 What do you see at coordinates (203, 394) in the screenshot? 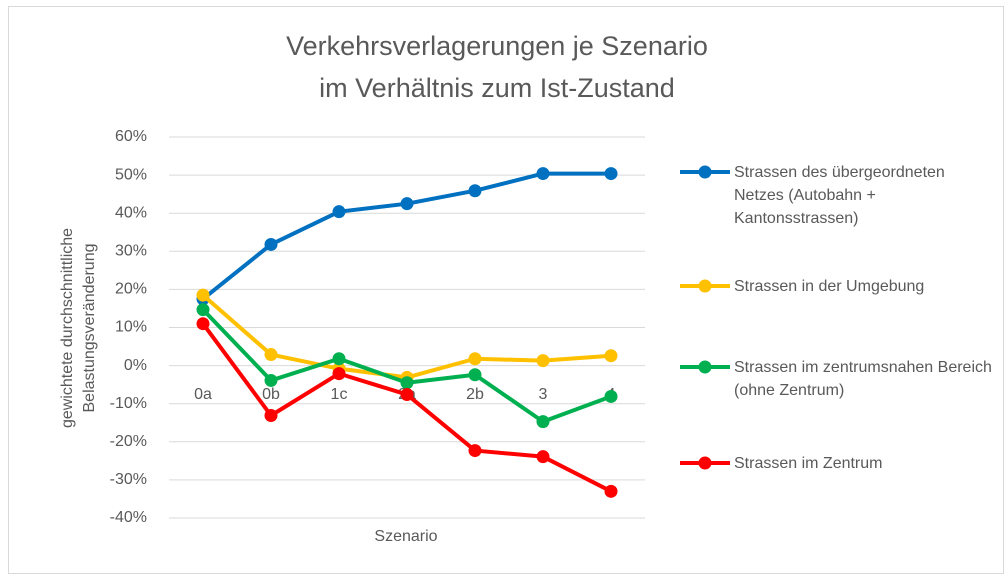
I see `x-tick-label: 0a` at bounding box center [203, 394].